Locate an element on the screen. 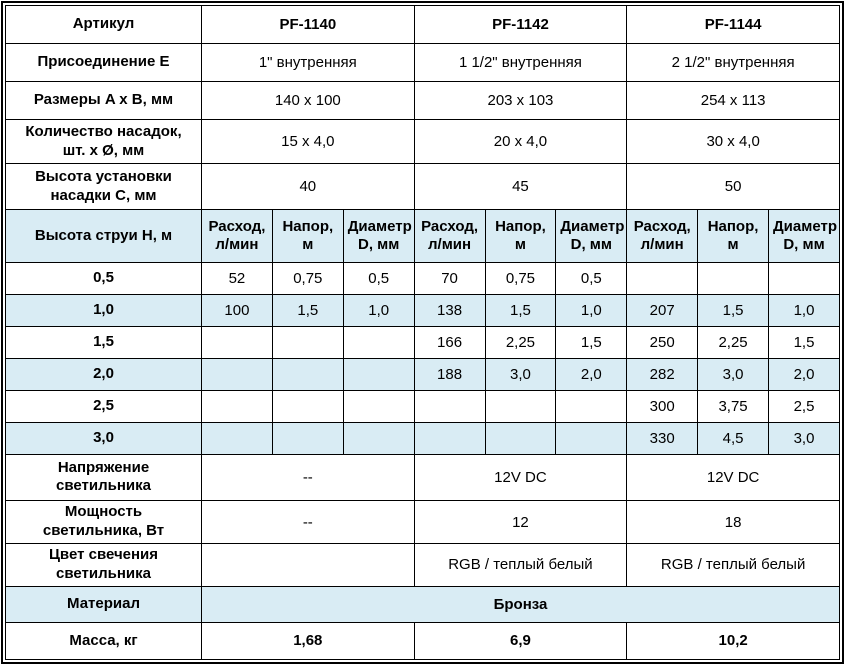 The height and width of the screenshot is (666, 846). jet-cell: 100 is located at coordinates (237, 310).